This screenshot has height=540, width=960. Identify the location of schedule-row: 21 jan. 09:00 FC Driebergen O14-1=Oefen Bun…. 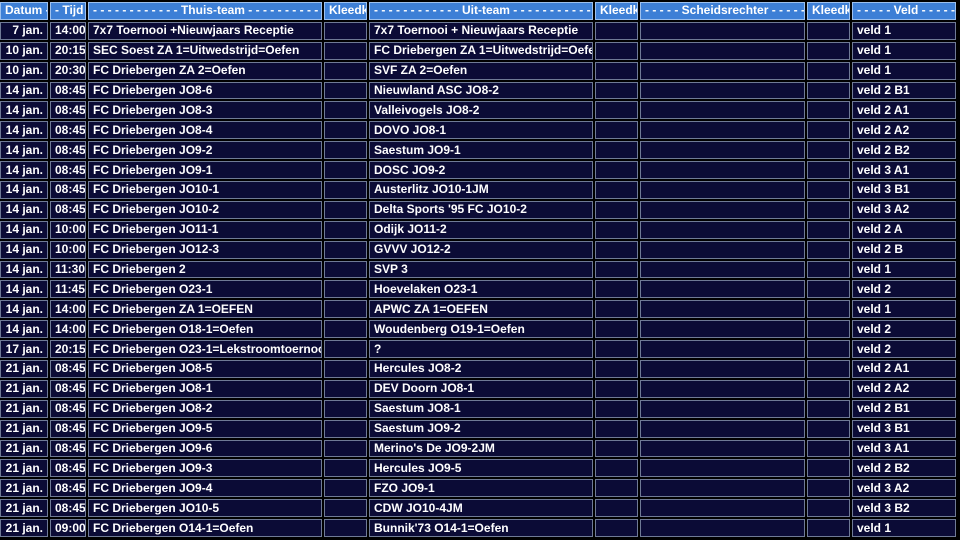
(478, 528).